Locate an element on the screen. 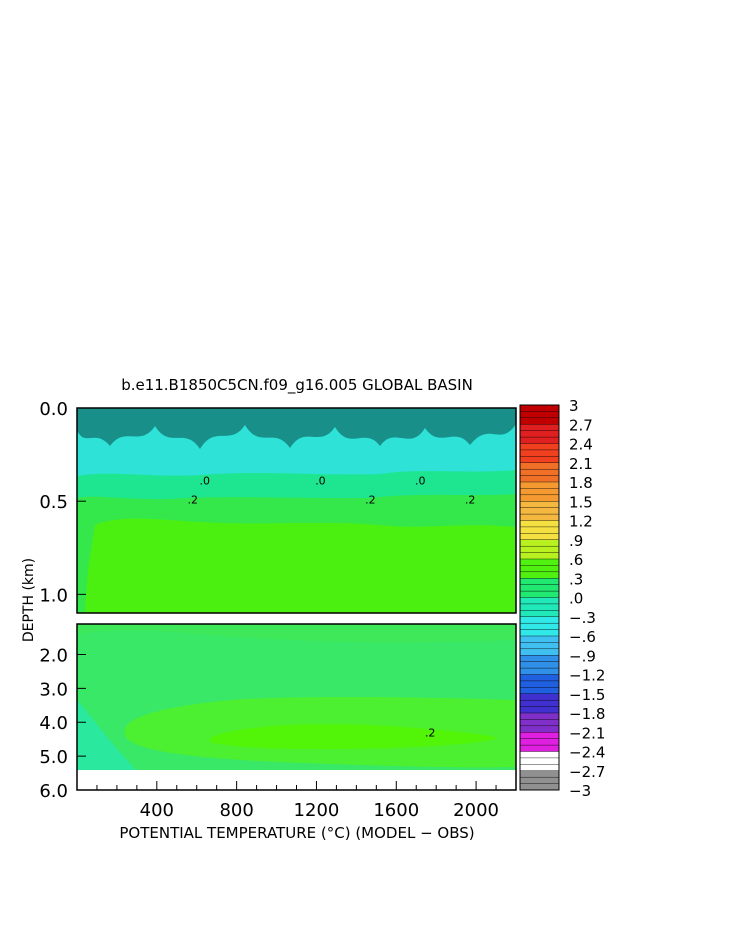 The width and height of the screenshot is (733, 945). colorbar-label: 2.4 is located at coordinates (581, 445).